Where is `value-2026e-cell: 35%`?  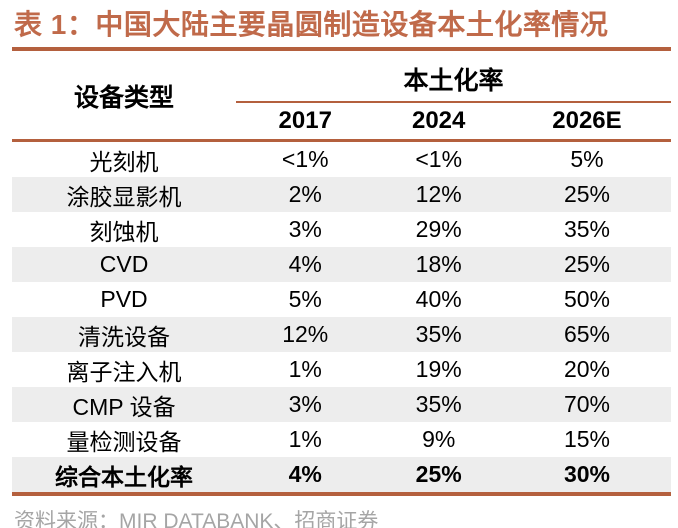 value-2026e-cell: 35% is located at coordinates (586, 229).